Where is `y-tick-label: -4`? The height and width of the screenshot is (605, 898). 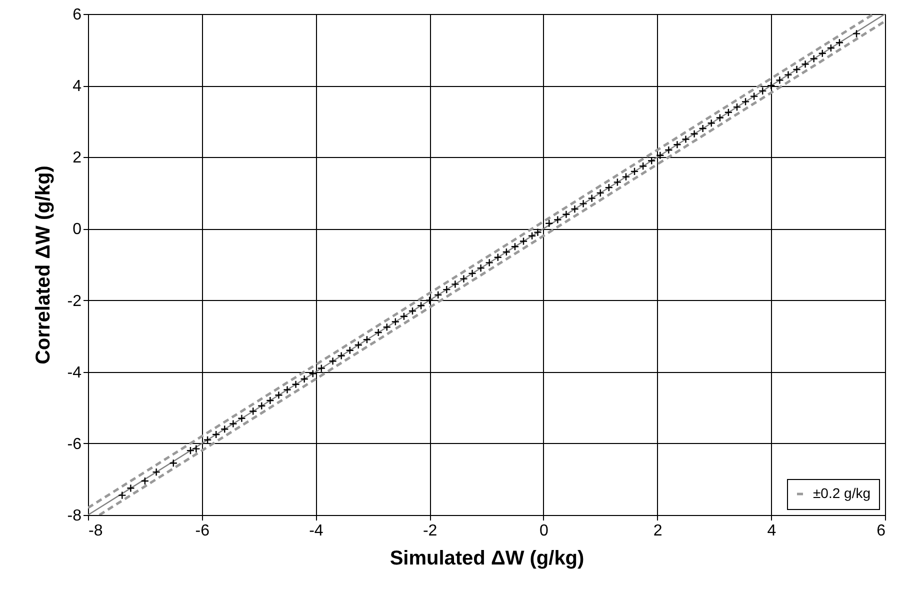 y-tick-label: -4 is located at coordinates (74, 373).